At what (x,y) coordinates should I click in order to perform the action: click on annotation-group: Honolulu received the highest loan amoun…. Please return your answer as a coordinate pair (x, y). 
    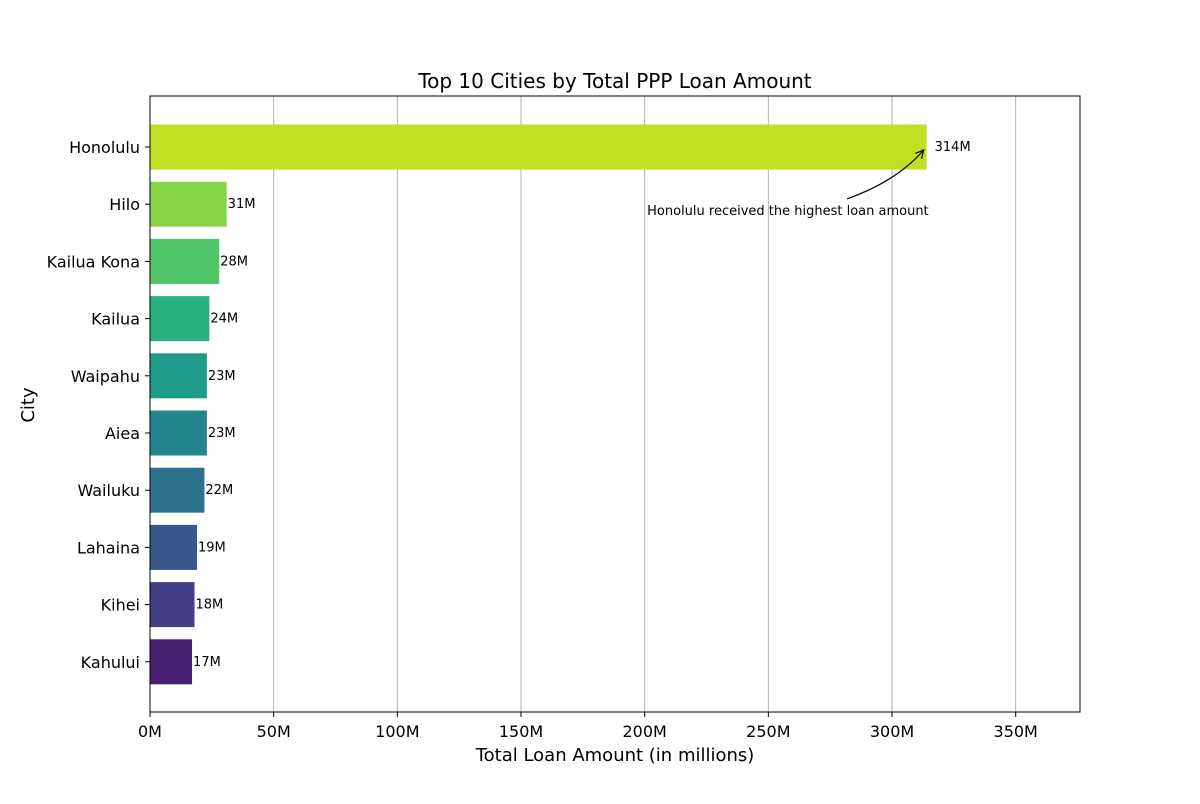
    Looking at the image, I should click on (788, 184).